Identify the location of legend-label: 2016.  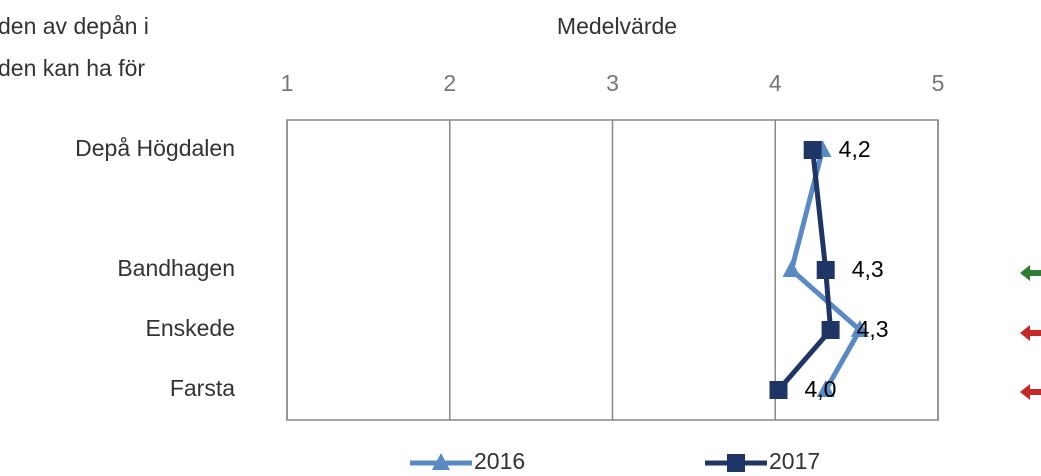
(499, 461).